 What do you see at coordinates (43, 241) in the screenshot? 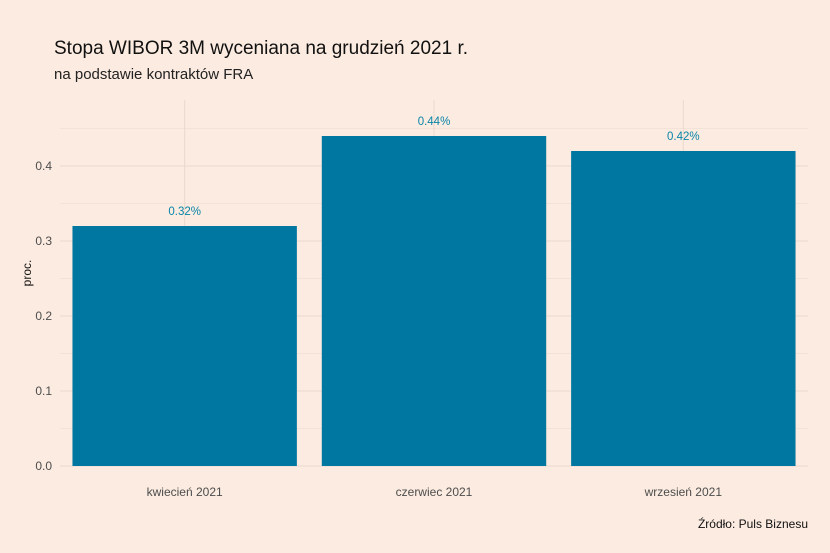
I see `y-tick-label: 0.3` at bounding box center [43, 241].